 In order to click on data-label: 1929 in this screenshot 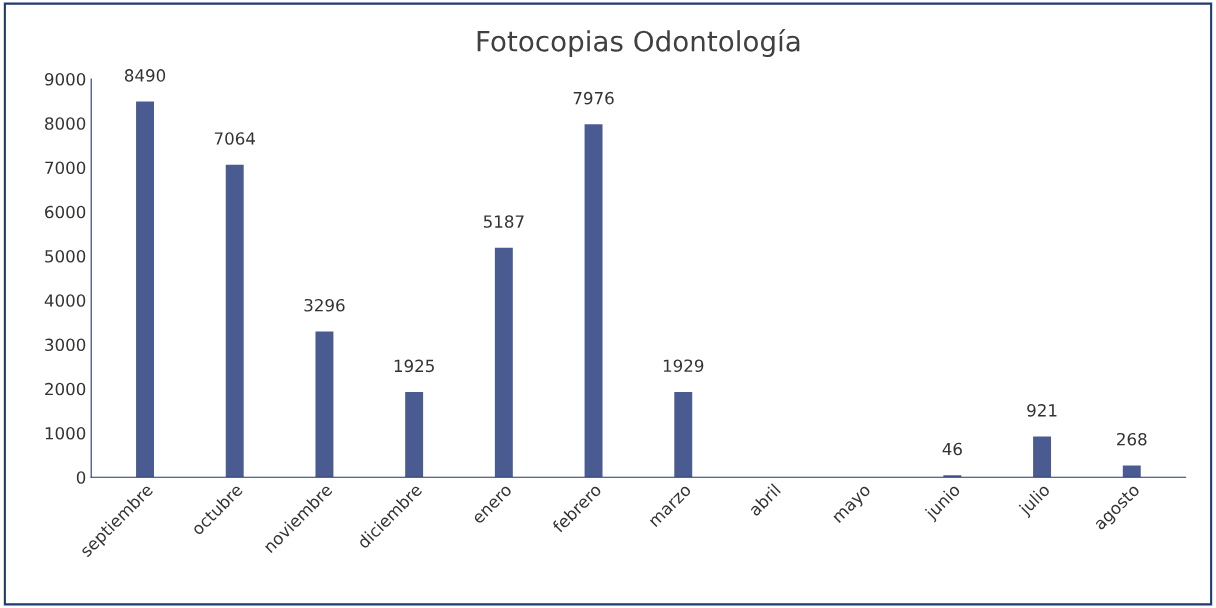, I will do `click(683, 366)`.